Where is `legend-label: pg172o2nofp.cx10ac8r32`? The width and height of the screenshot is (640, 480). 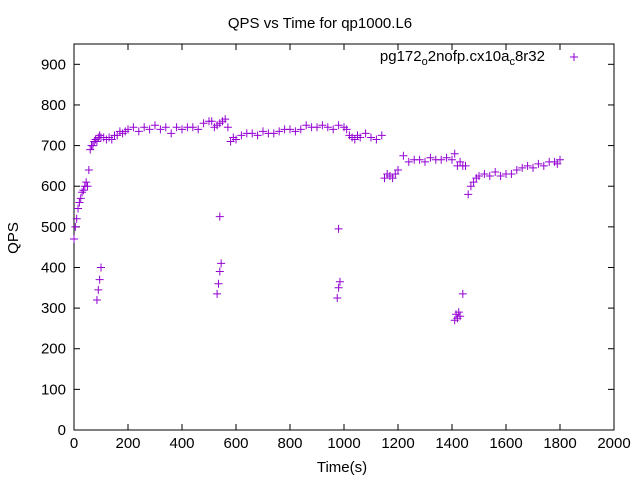
legend-label: pg172o2nofp.cx10ac8r32 is located at coordinates (462, 58).